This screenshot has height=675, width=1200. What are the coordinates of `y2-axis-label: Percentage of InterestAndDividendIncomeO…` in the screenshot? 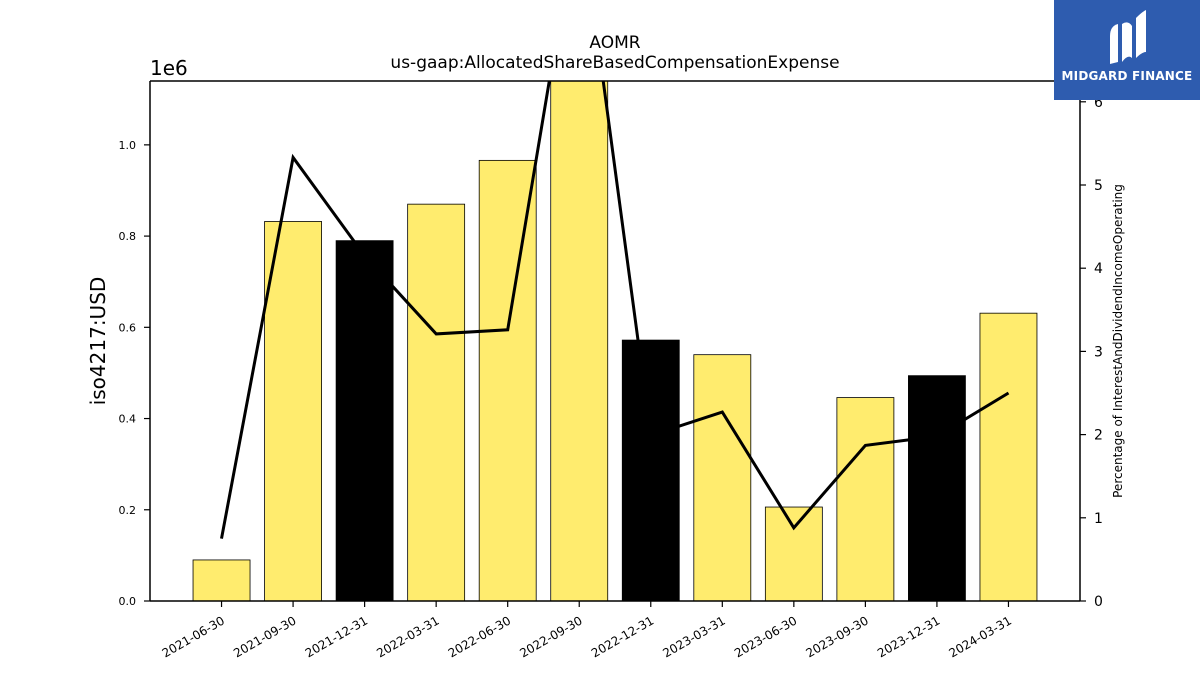 It's located at (1118, 341).